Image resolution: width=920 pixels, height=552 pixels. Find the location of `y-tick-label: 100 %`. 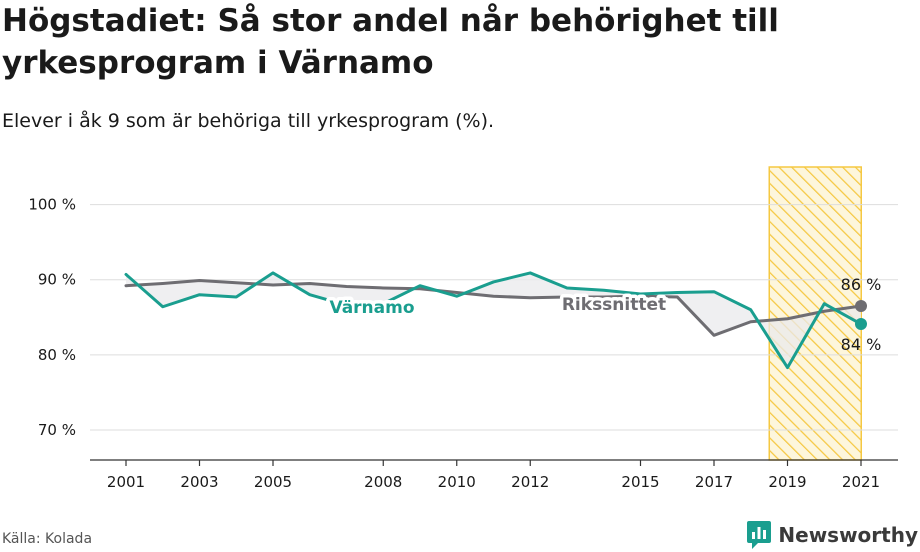

y-tick-label: 100 % is located at coordinates (52, 205).